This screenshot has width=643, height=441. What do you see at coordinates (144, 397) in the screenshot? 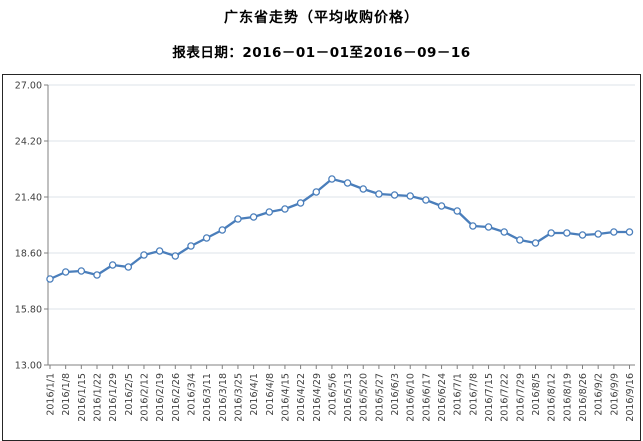
I see `x-axis-tick-label: 2016/2/12` at bounding box center [144, 397].